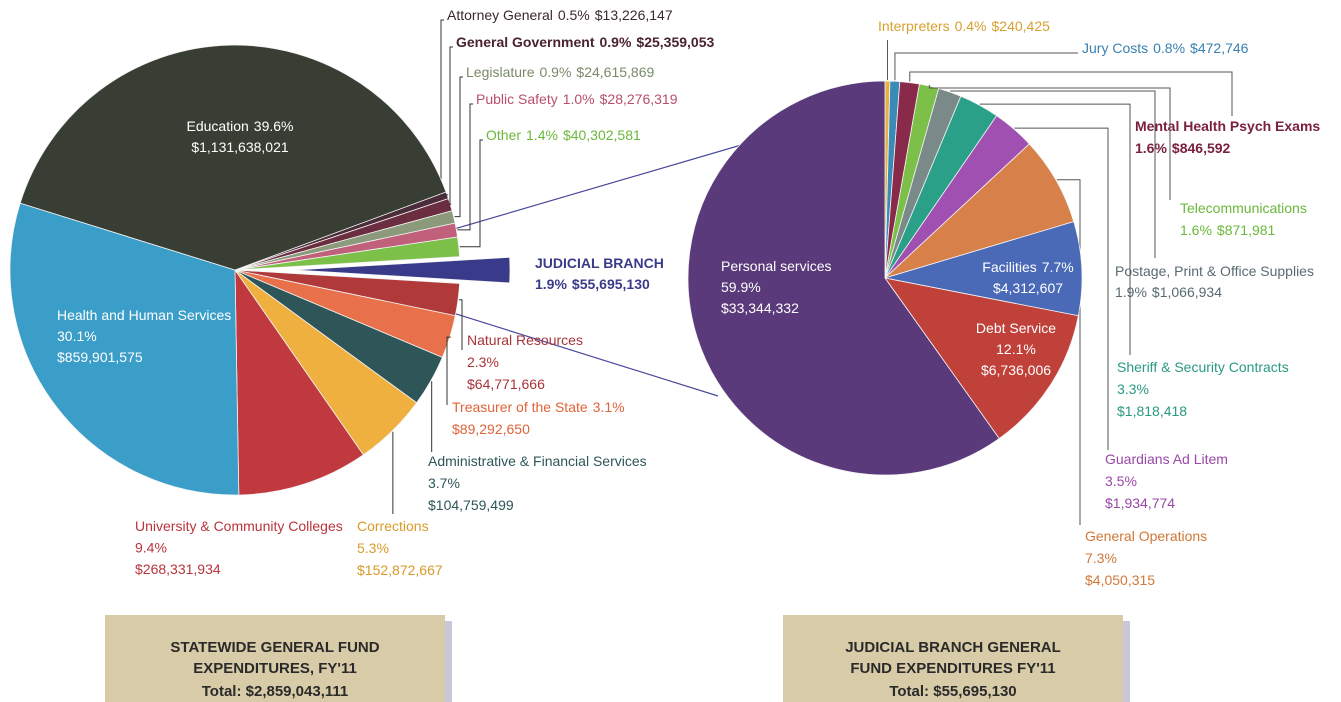 Image resolution: width=1341 pixels, height=702 pixels. I want to click on label-categories: Treasurer of the State, so click(520, 407).